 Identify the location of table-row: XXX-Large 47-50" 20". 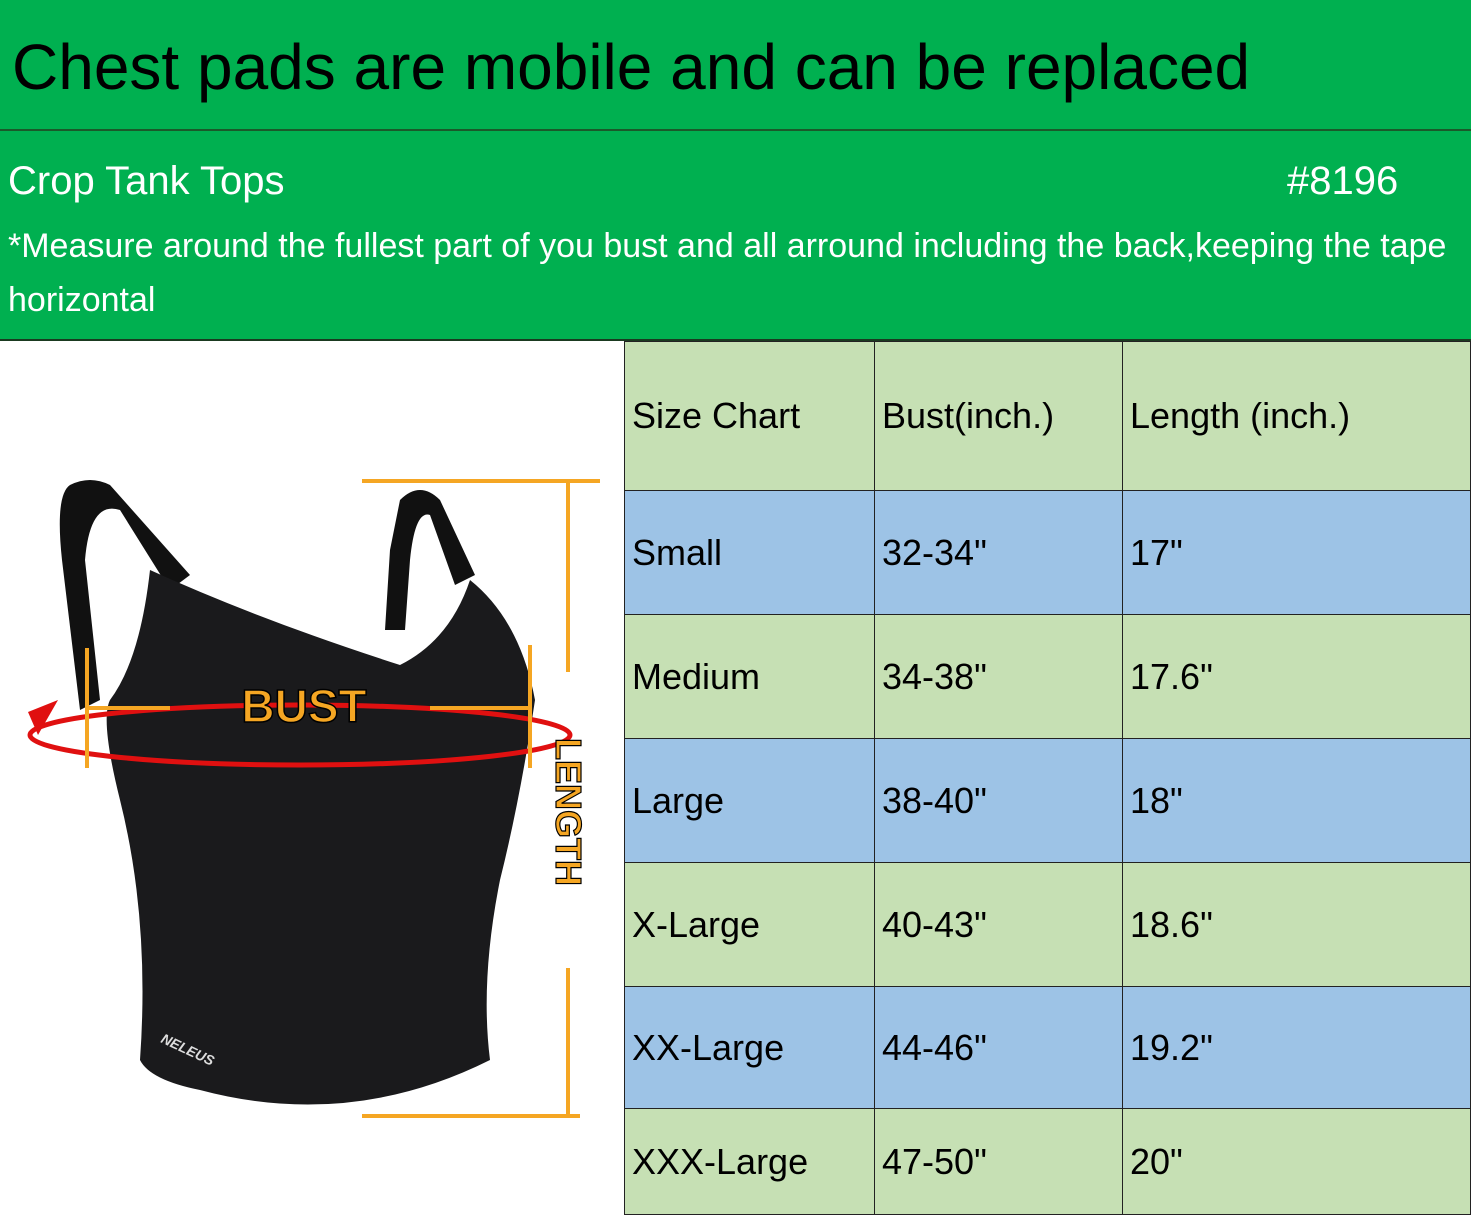
(1047, 1161).